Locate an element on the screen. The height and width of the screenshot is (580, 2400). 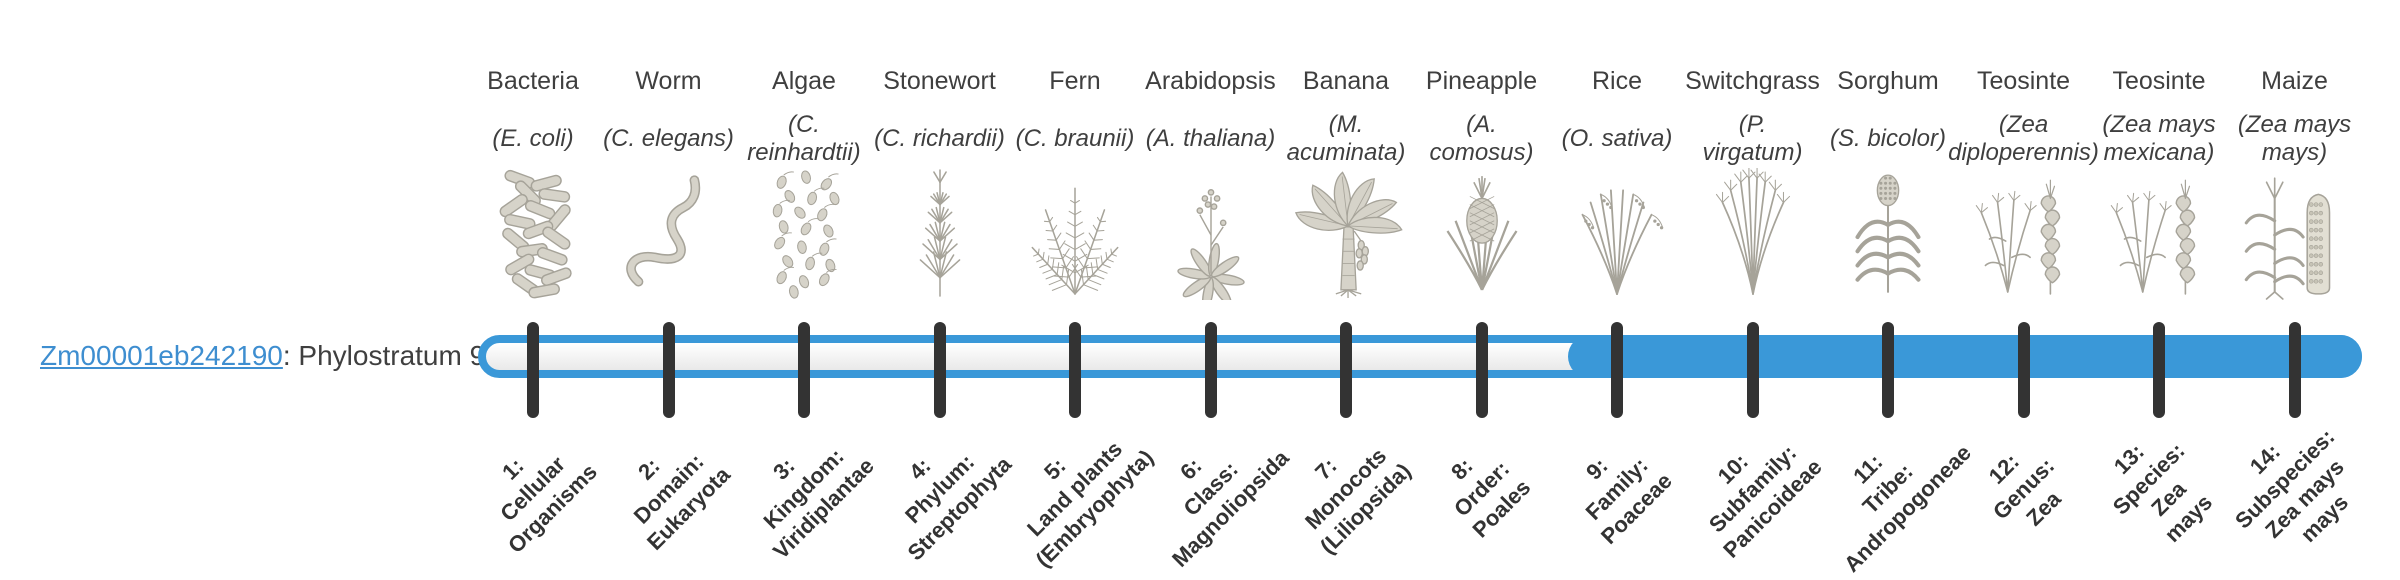
organism-common-name: Banana is located at coordinates (1346, 81).